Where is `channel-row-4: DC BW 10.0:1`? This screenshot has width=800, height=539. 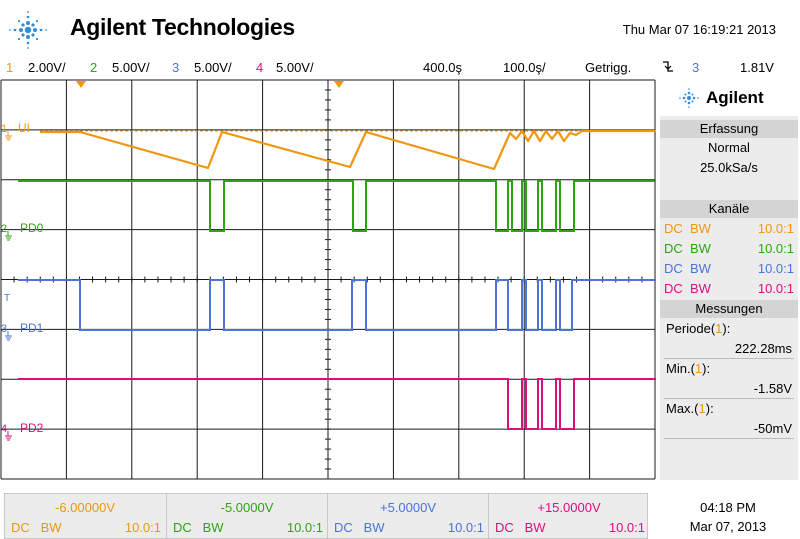 channel-row-4: DC BW 10.0:1 is located at coordinates (729, 289).